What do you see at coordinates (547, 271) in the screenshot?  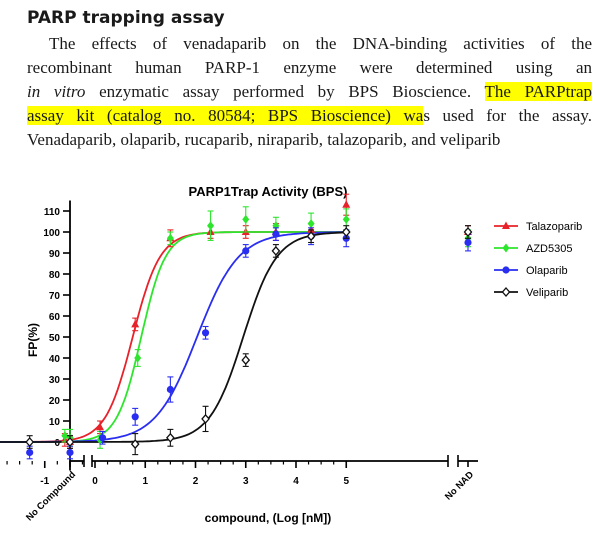 I see `legend-label: Olaparib` at bounding box center [547, 271].